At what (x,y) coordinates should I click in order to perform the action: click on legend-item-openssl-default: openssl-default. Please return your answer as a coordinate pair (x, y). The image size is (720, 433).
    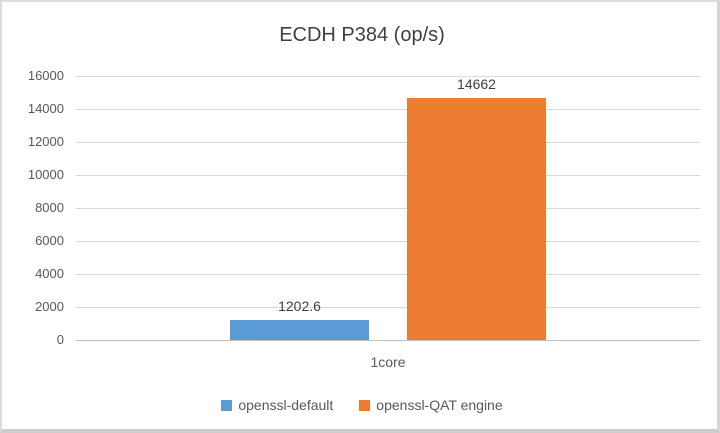
    Looking at the image, I should click on (277, 405).